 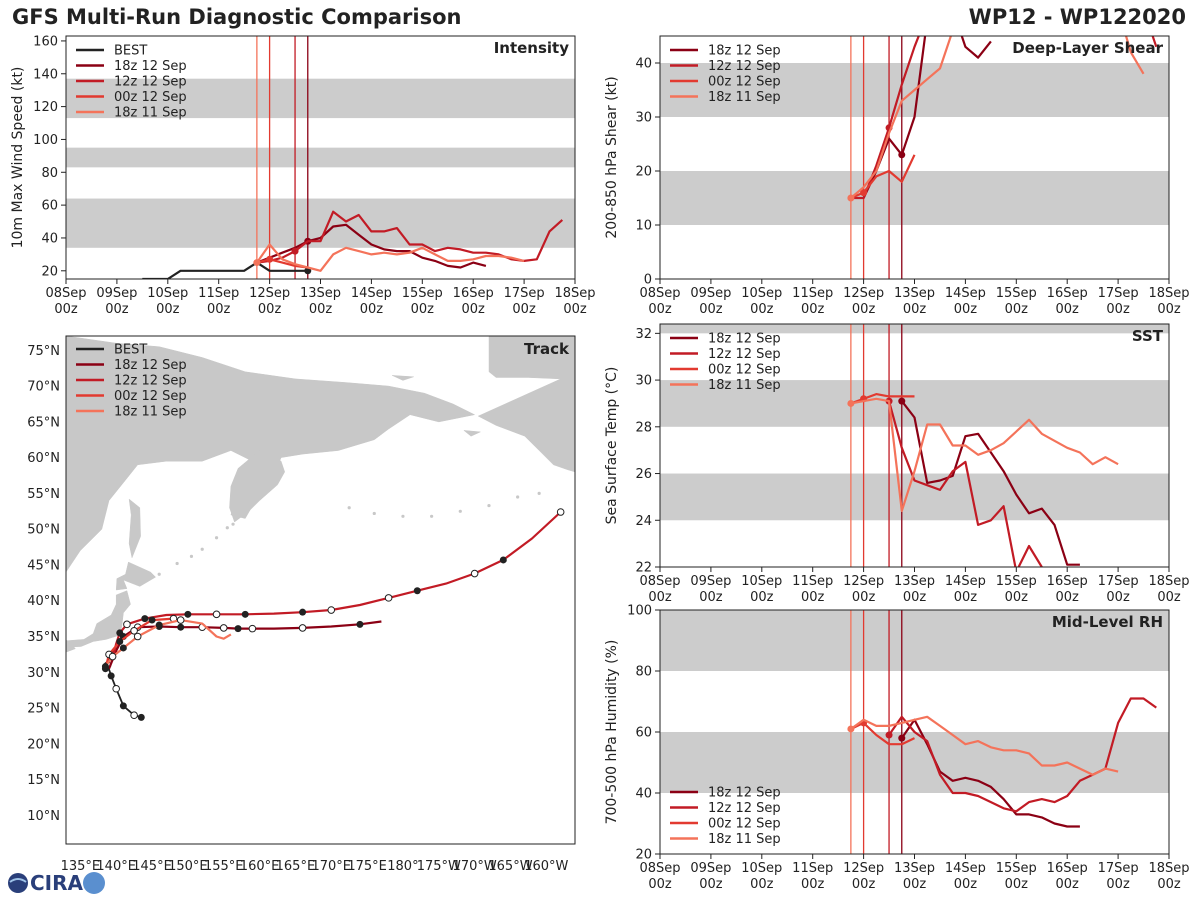 I want to click on shear-ytick-label: 30, so click(x=643, y=118).